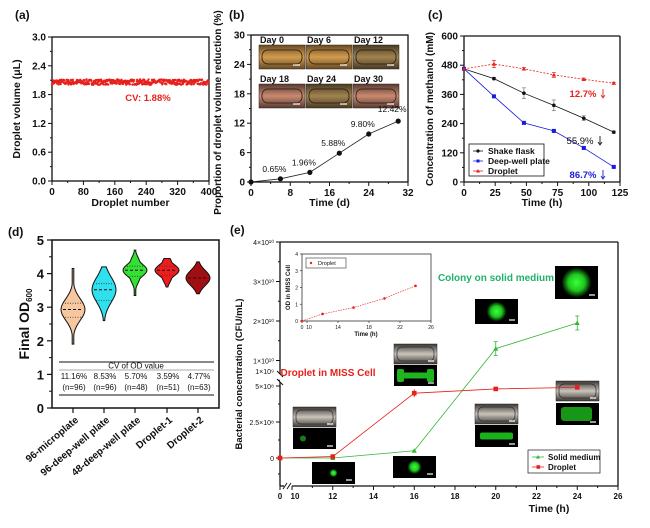 Image resolution: width=650 pixels, height=528 pixels. What do you see at coordinates (39, 124) in the screenshot?
I see `y-tick-label: 1.2` at bounding box center [39, 124].